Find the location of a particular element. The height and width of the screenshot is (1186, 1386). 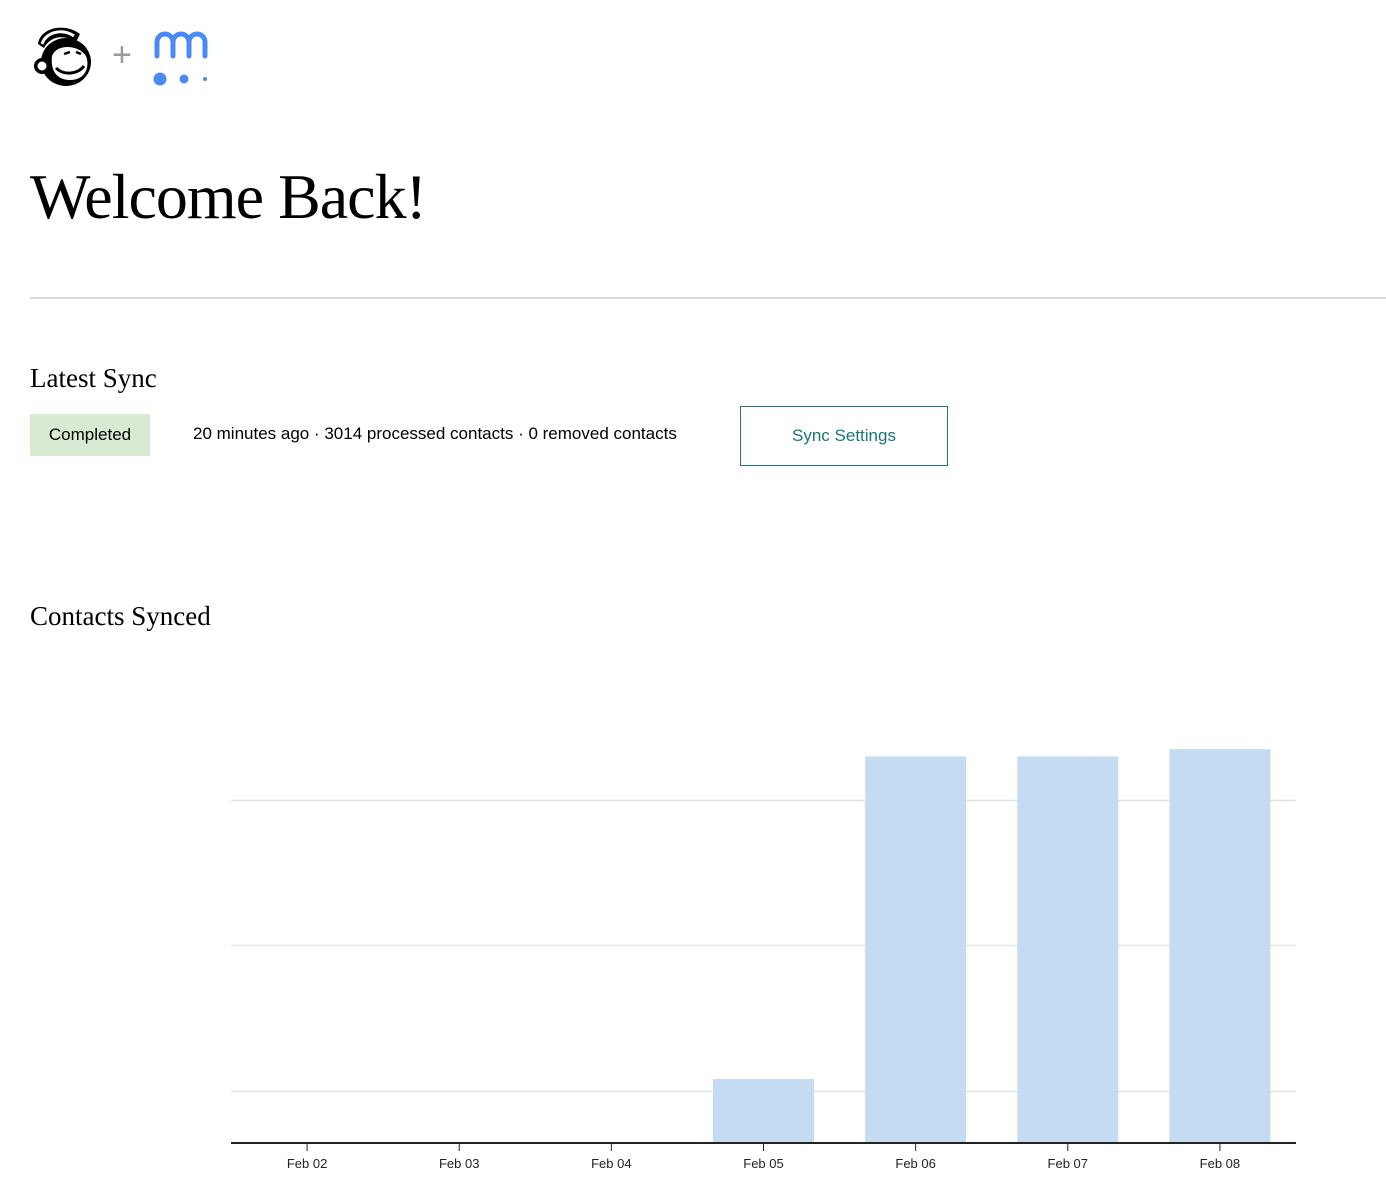

plus-sign: + is located at coordinates (122, 55).